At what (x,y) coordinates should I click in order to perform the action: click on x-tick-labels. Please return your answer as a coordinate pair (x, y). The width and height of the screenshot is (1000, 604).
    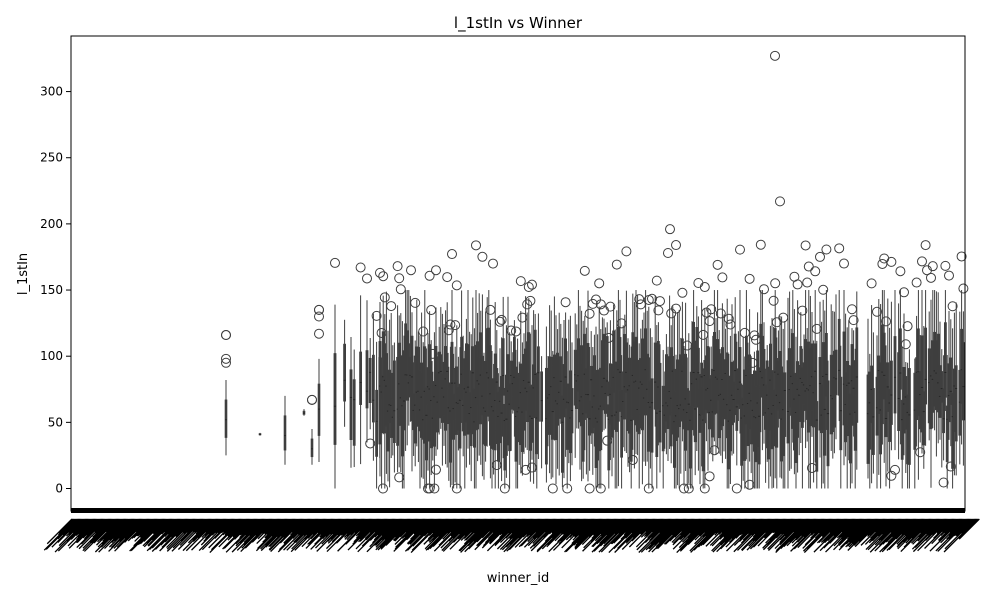
    Looking at the image, I should click on (511, 536).